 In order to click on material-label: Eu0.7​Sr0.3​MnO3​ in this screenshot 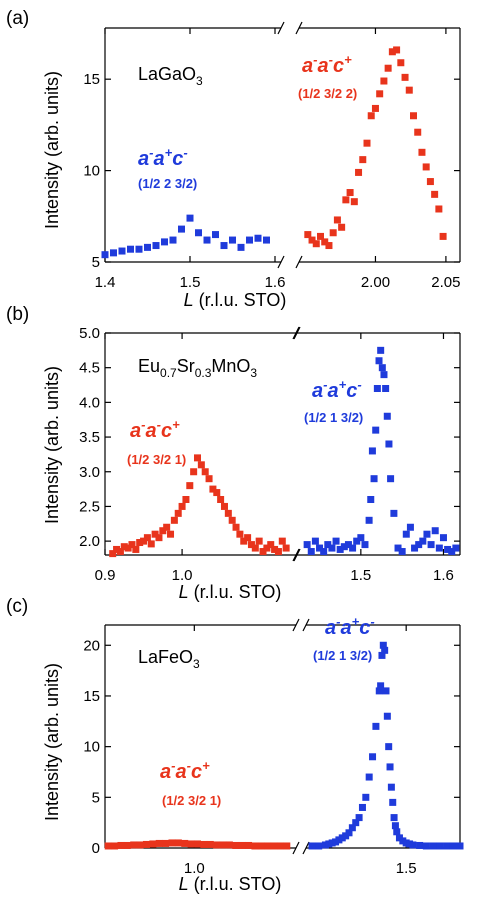, I will do `click(197, 368)`.